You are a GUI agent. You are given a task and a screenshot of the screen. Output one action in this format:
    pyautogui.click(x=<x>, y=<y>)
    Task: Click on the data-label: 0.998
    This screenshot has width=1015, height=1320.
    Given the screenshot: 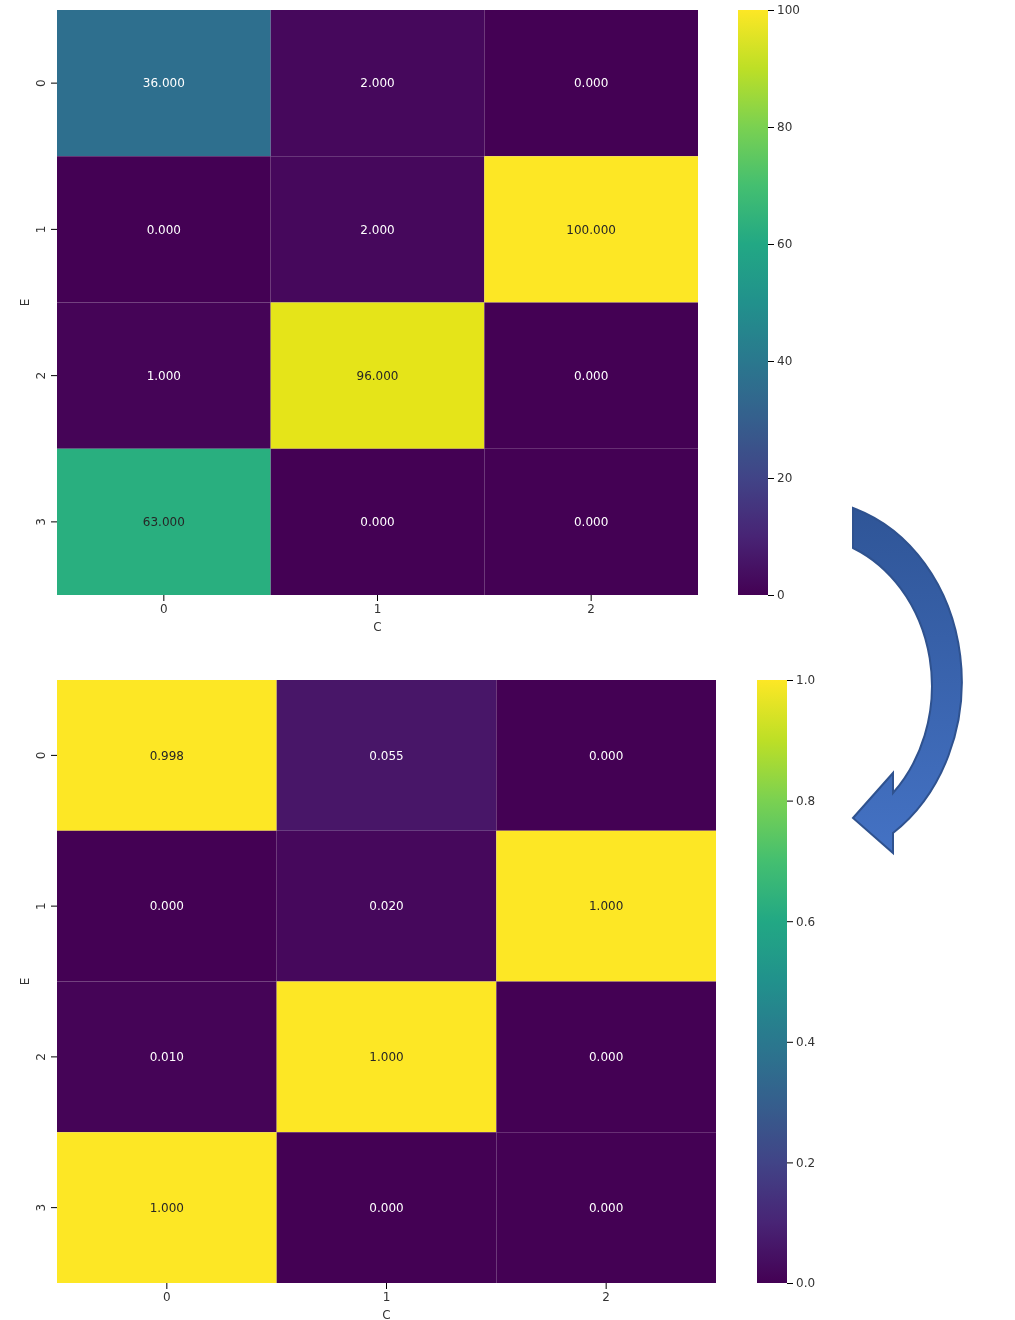 What is the action you would take?
    pyautogui.click(x=167, y=755)
    